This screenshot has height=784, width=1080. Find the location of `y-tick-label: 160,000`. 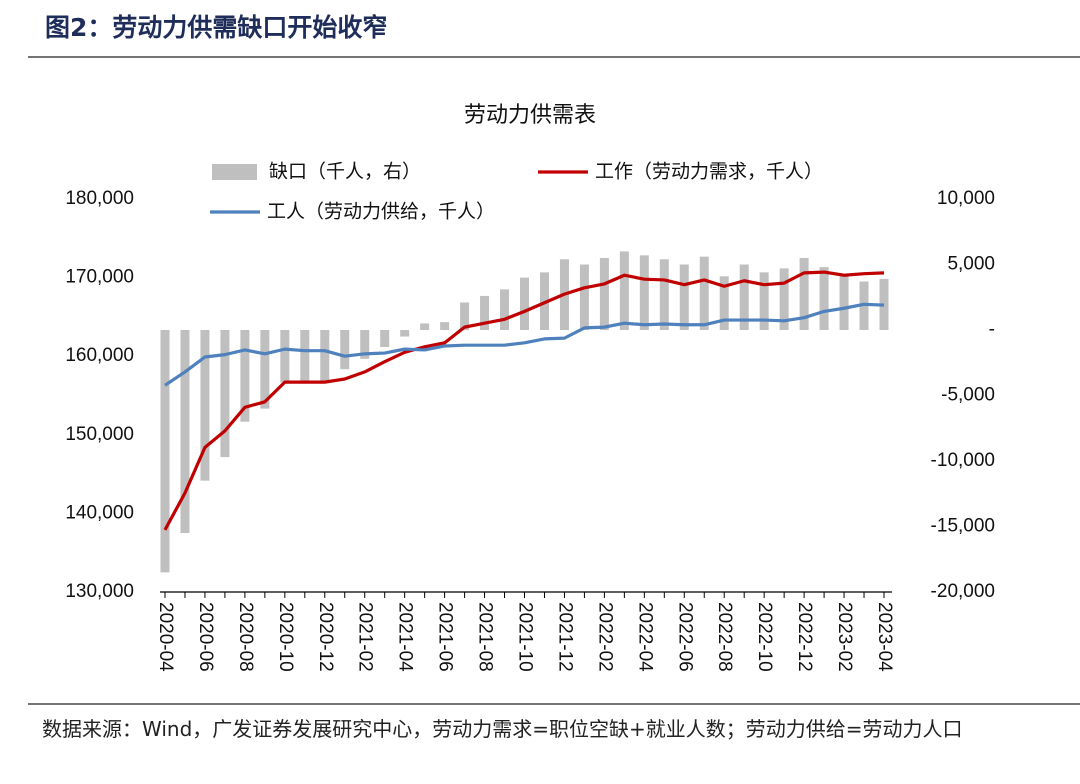

y-tick-label: 160,000 is located at coordinates (99, 355).